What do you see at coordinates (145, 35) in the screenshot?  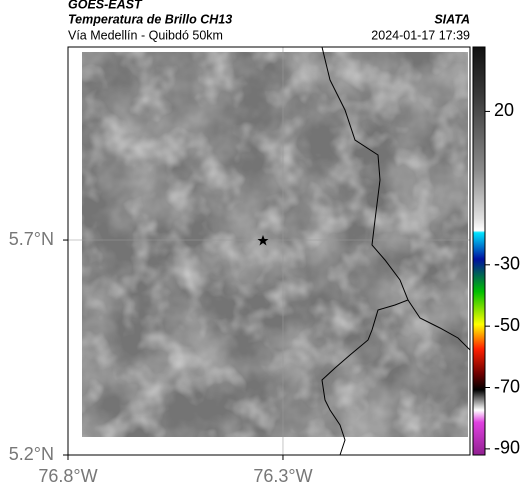 I see `region: Vía Medellín - Quibdó 50km` at bounding box center [145, 35].